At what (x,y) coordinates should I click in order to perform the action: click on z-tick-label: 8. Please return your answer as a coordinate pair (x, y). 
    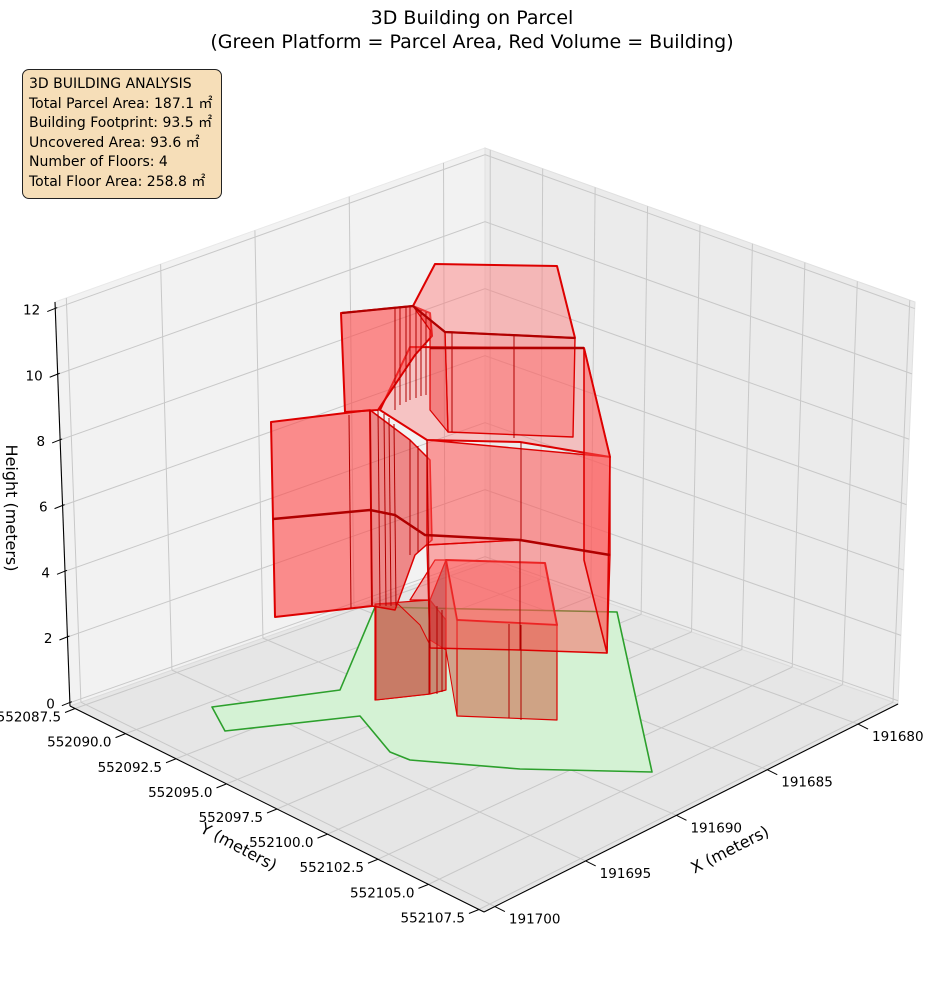
    Looking at the image, I should click on (41, 442).